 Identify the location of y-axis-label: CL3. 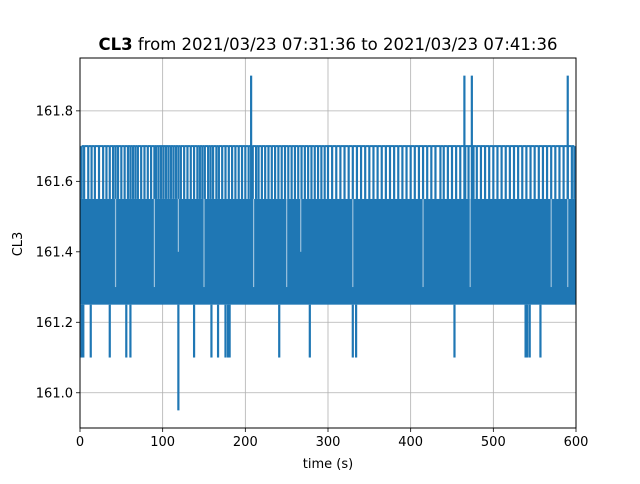
(18, 244).